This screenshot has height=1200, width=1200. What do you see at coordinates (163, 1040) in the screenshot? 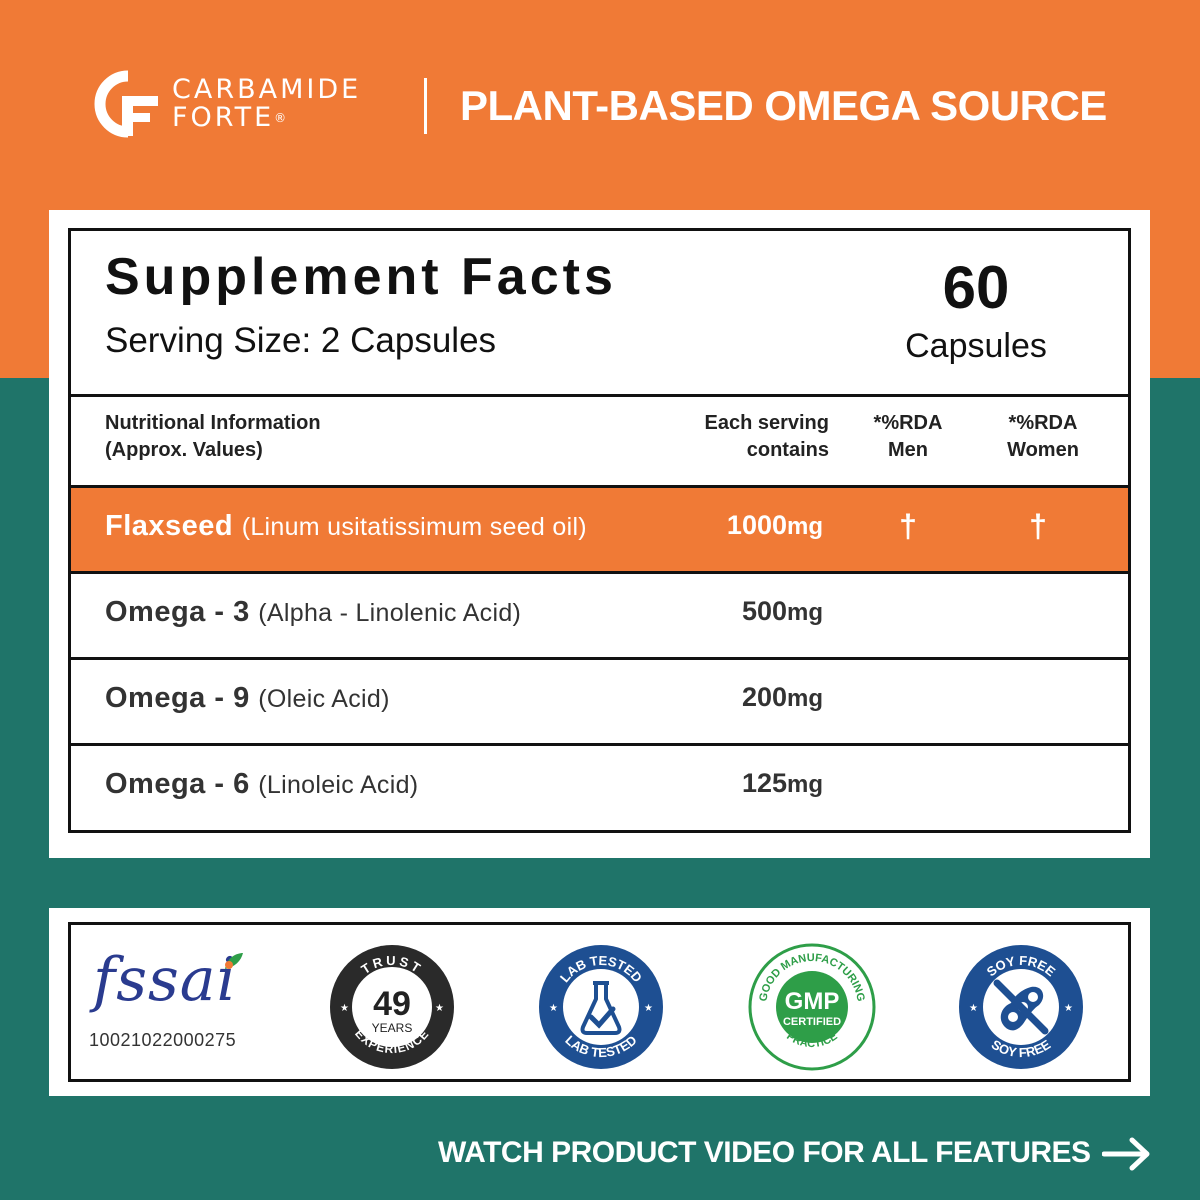
I see `fssai-license-number: 10021022000275` at bounding box center [163, 1040].